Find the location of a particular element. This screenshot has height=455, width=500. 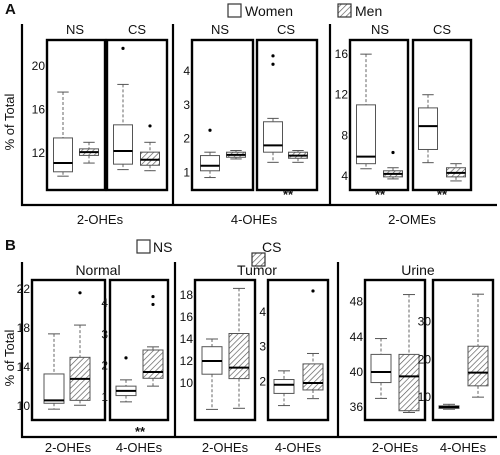

a-2omes-cs-label: CS is located at coordinates (442, 29).